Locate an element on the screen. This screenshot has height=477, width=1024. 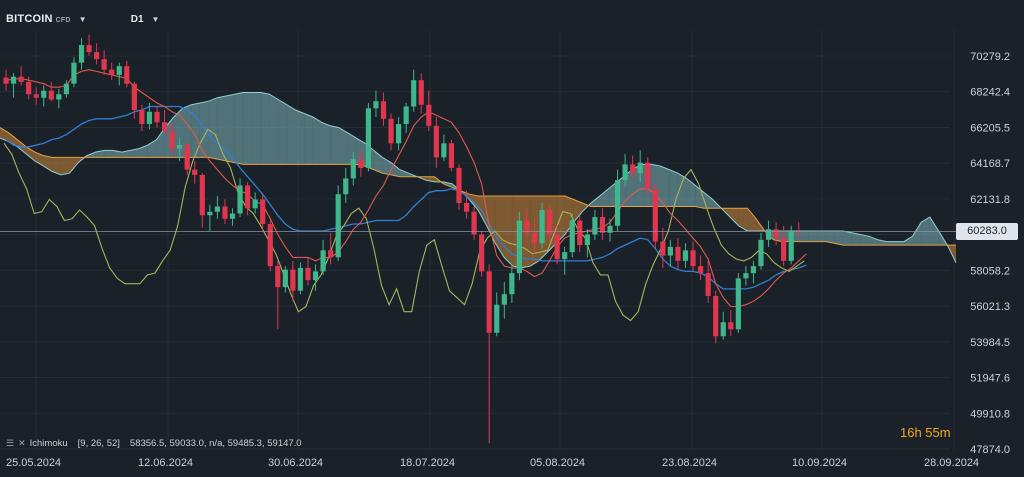
y-tick-label: 58058.2 is located at coordinates (990, 271).